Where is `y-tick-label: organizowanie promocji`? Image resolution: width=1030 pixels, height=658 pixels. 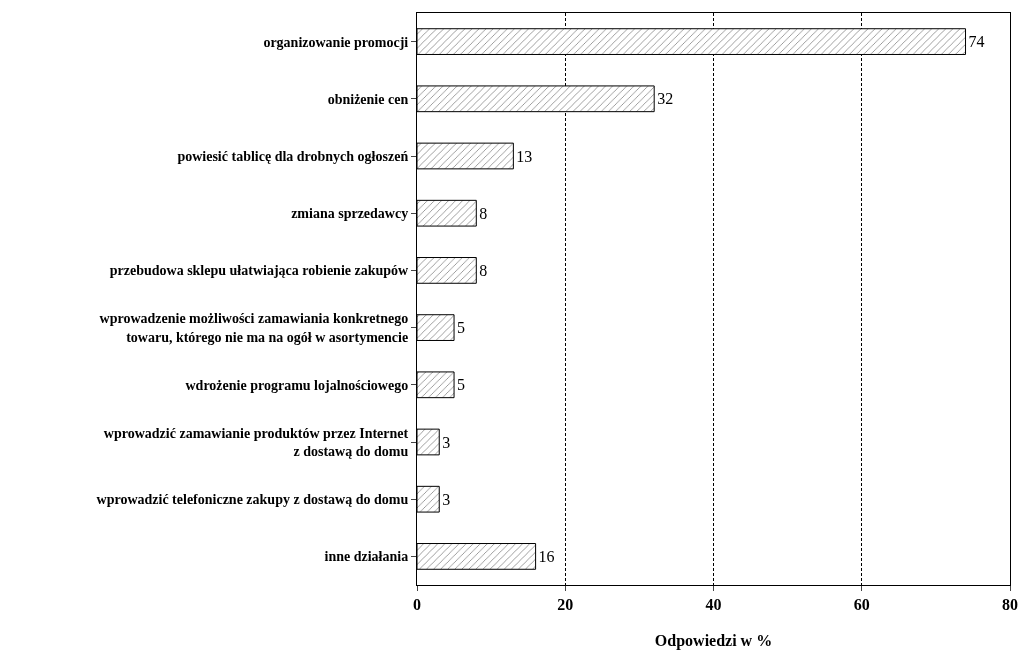 y-tick-label: organizowanie promocji is located at coordinates (336, 42).